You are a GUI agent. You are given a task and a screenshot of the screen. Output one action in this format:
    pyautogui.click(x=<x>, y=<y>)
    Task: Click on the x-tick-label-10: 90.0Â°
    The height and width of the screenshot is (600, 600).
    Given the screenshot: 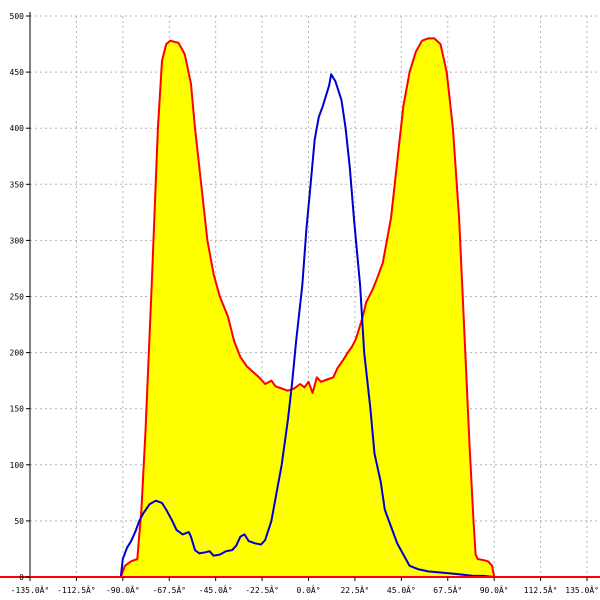 What is the action you would take?
    pyautogui.click(x=494, y=589)
    